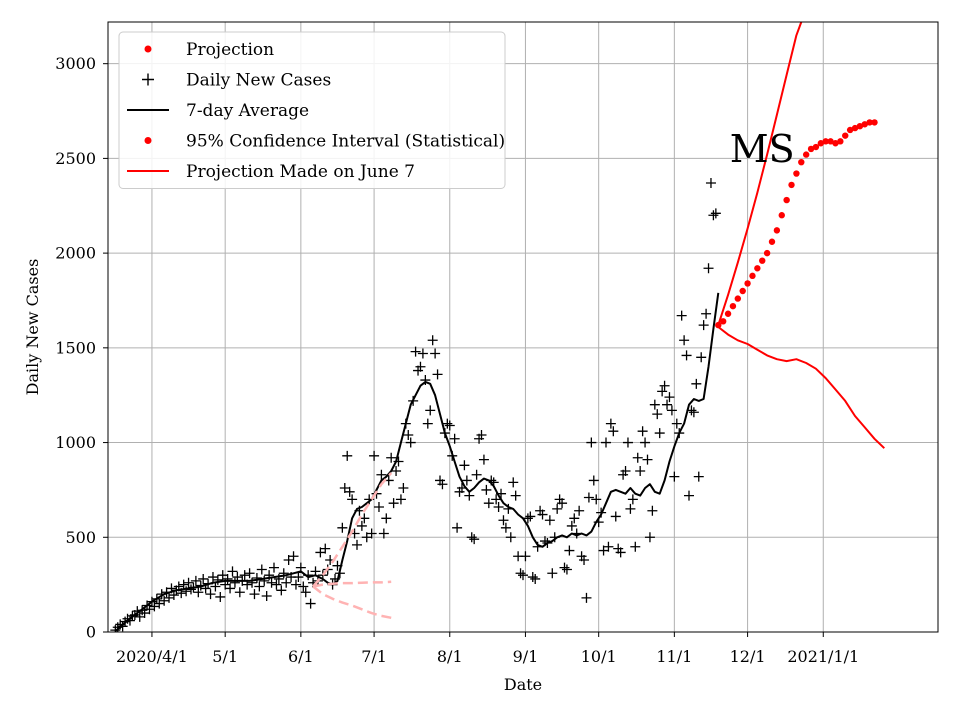 The height and width of the screenshot is (720, 960). I want to click on legend-entry-projection: Projection, so click(209, 50).